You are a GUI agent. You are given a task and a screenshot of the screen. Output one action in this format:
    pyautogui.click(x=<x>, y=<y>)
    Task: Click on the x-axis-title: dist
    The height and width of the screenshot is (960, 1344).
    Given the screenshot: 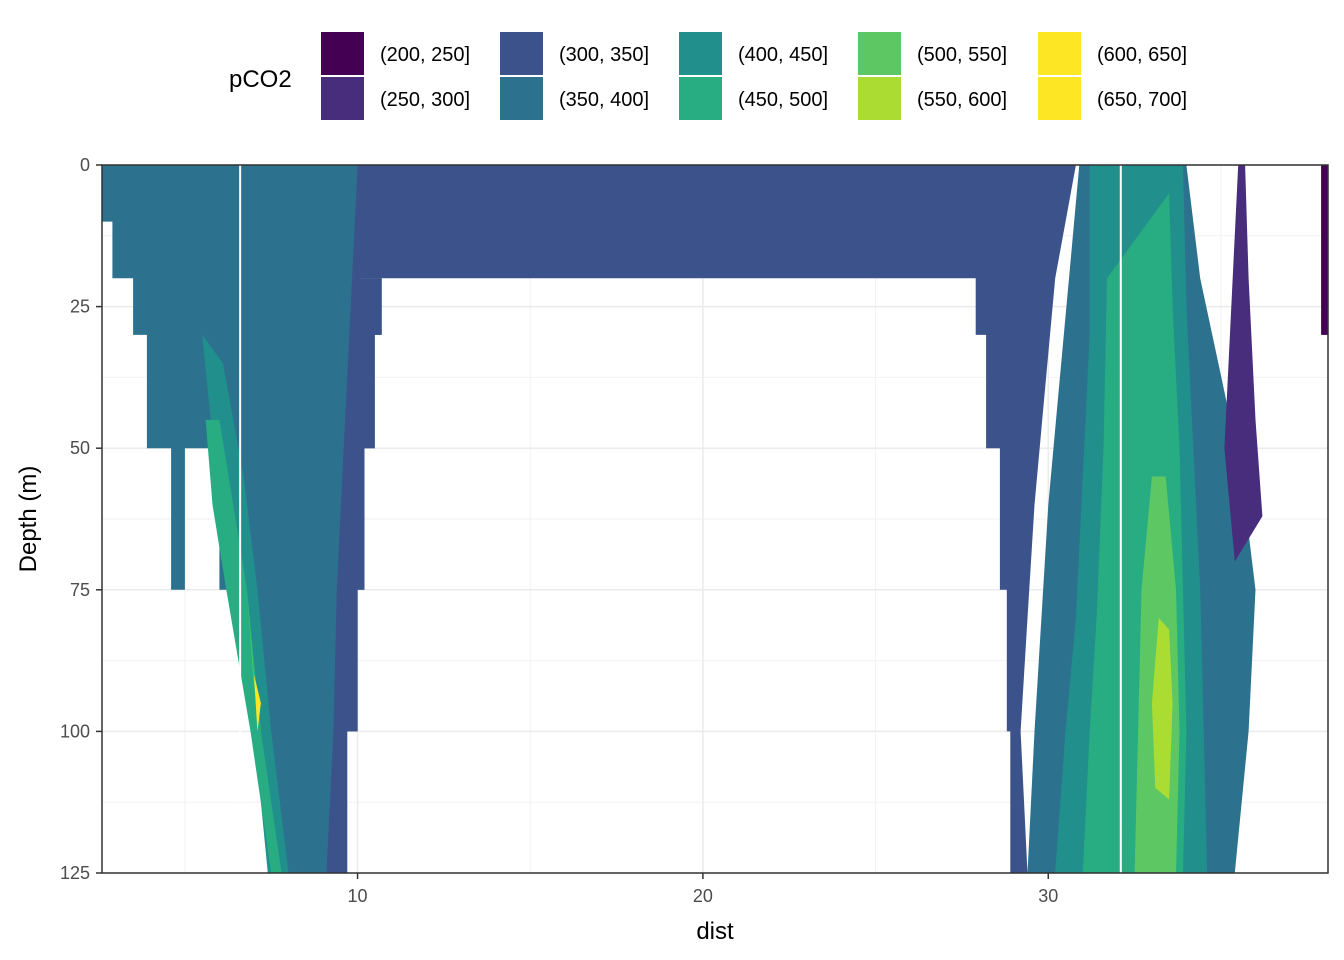 What is the action you would take?
    pyautogui.click(x=715, y=931)
    